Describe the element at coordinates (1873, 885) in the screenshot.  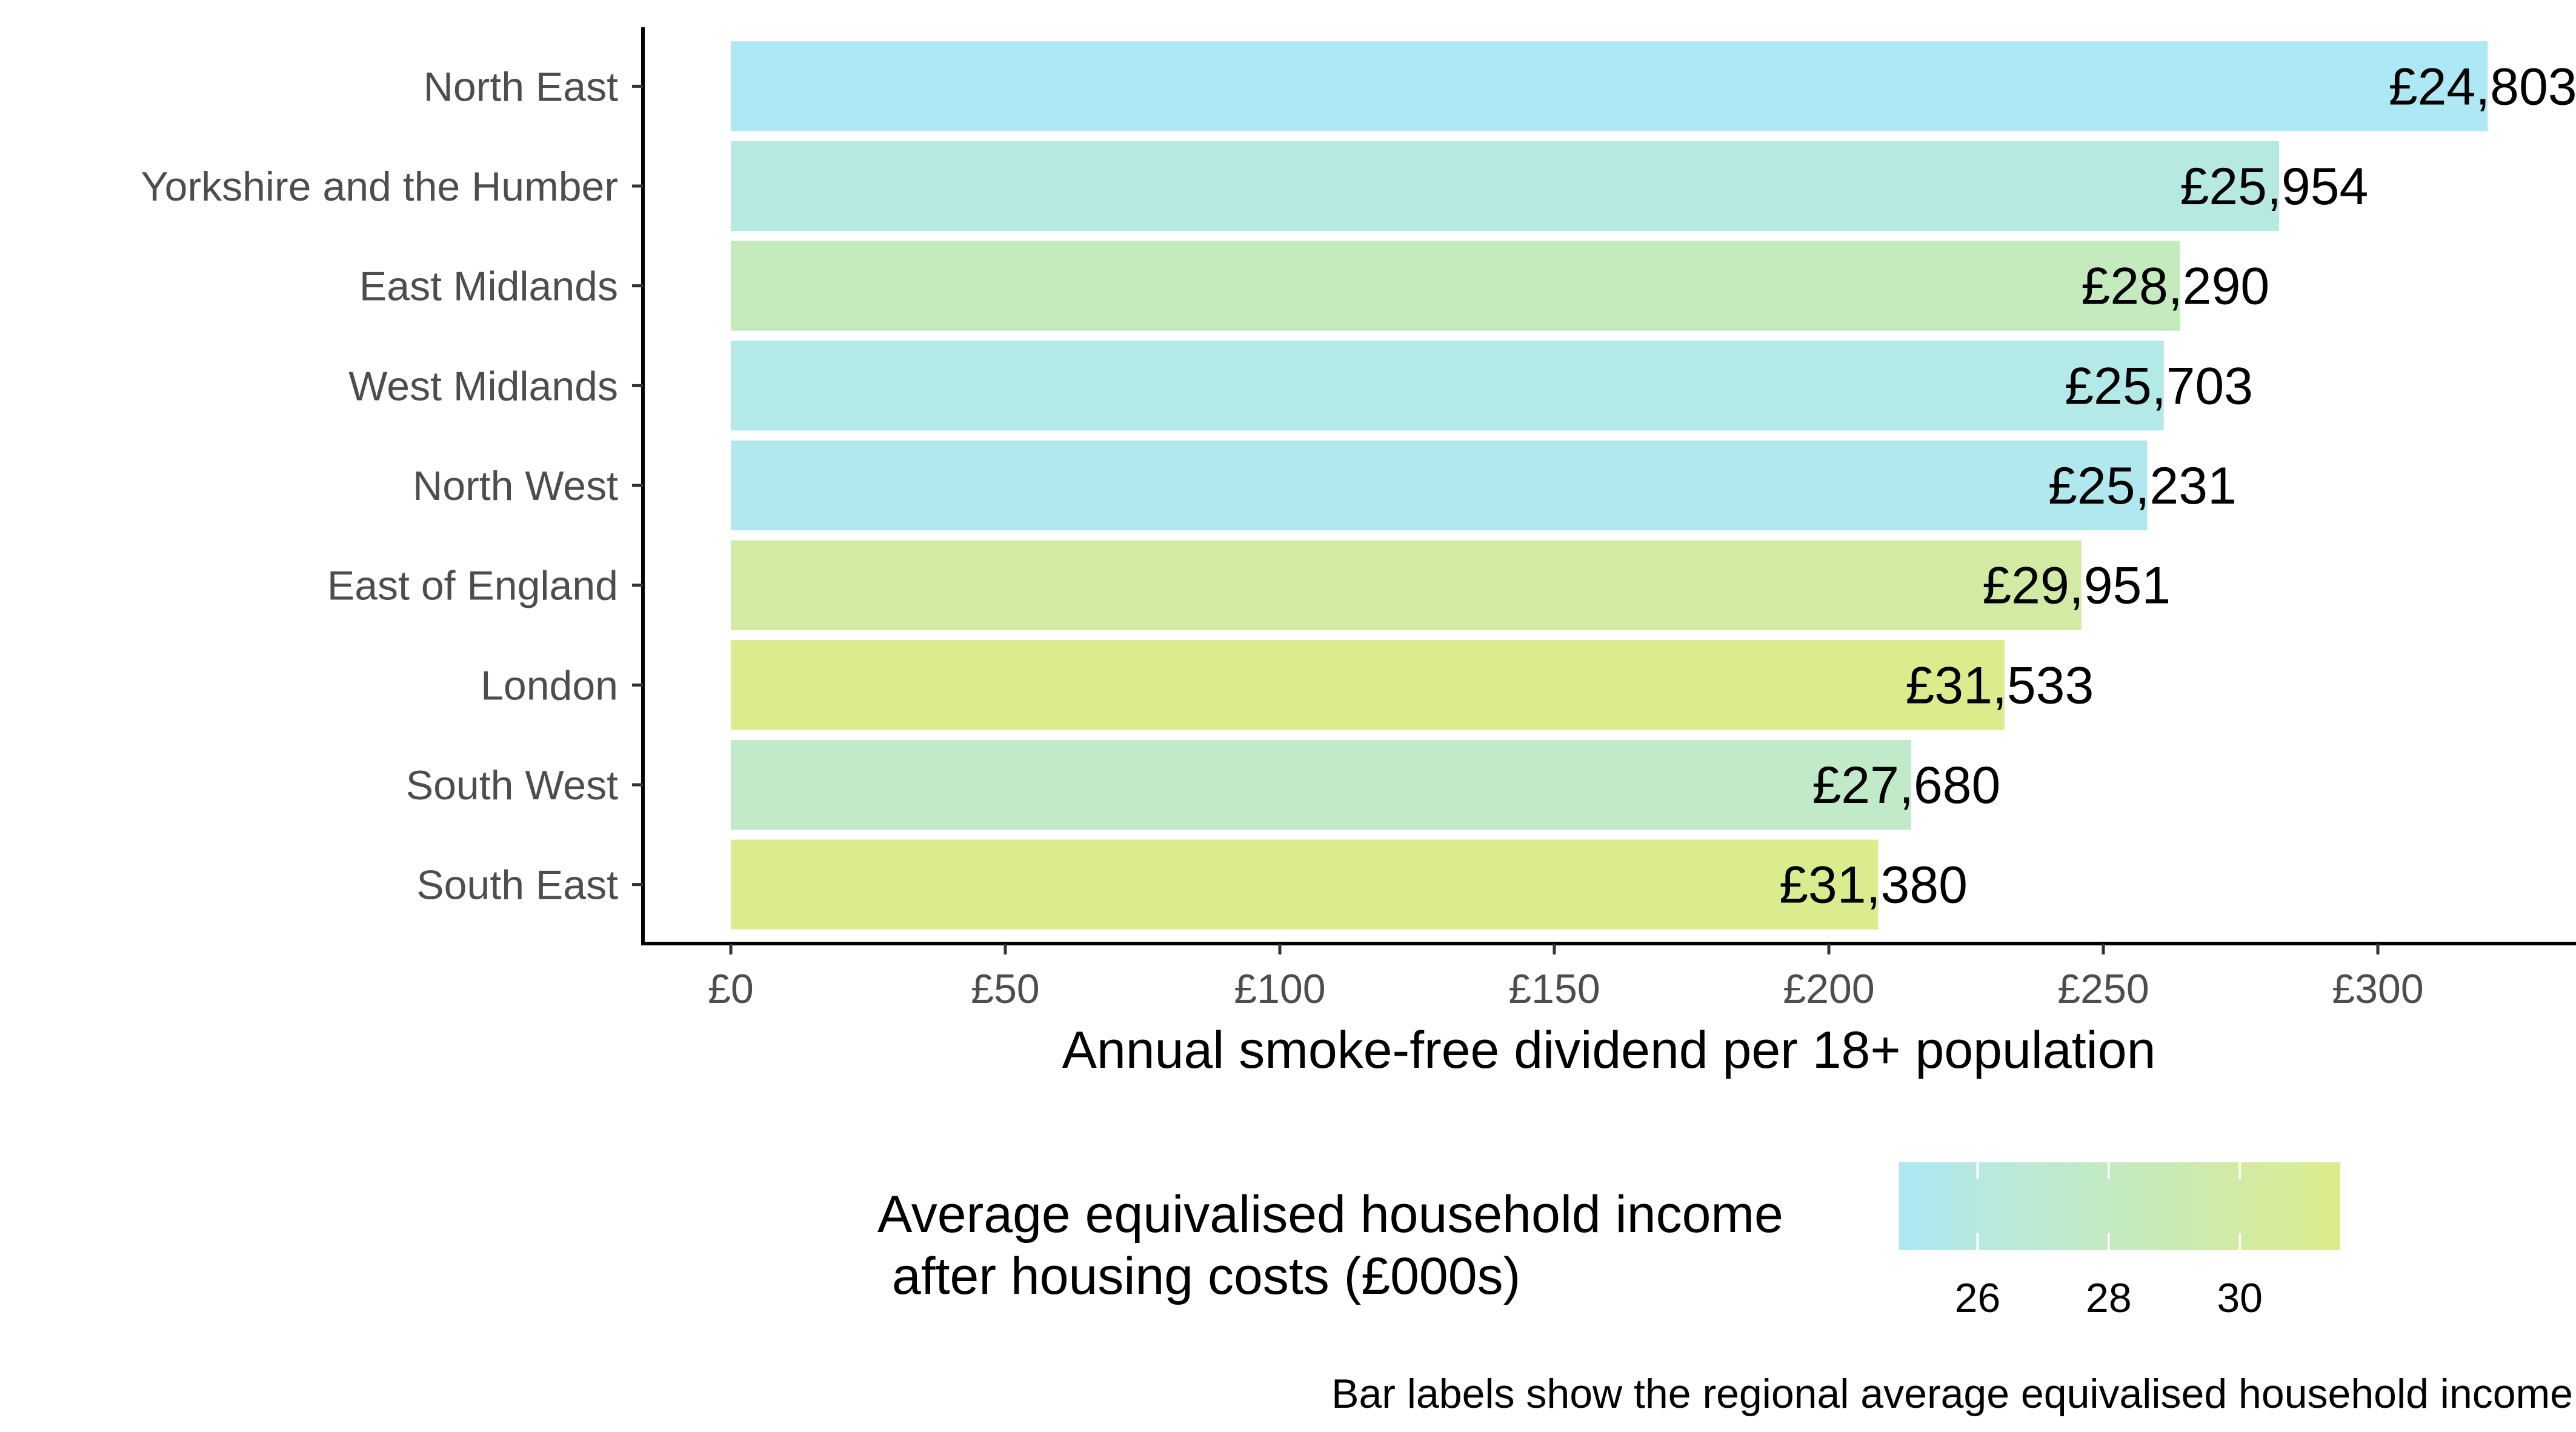
I see `bar-value-label: £31,380` at that location.